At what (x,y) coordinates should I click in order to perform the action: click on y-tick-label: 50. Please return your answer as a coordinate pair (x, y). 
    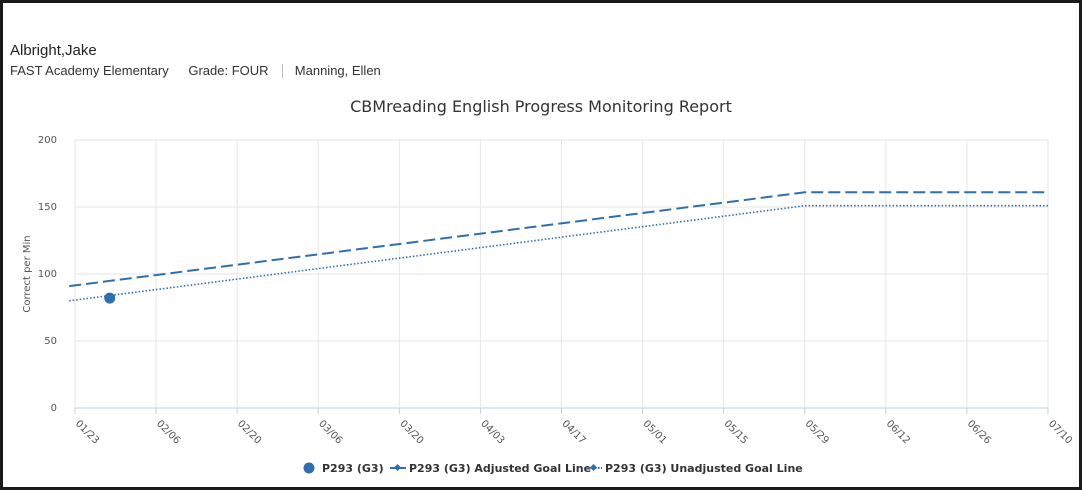
    Looking at the image, I should click on (50, 341).